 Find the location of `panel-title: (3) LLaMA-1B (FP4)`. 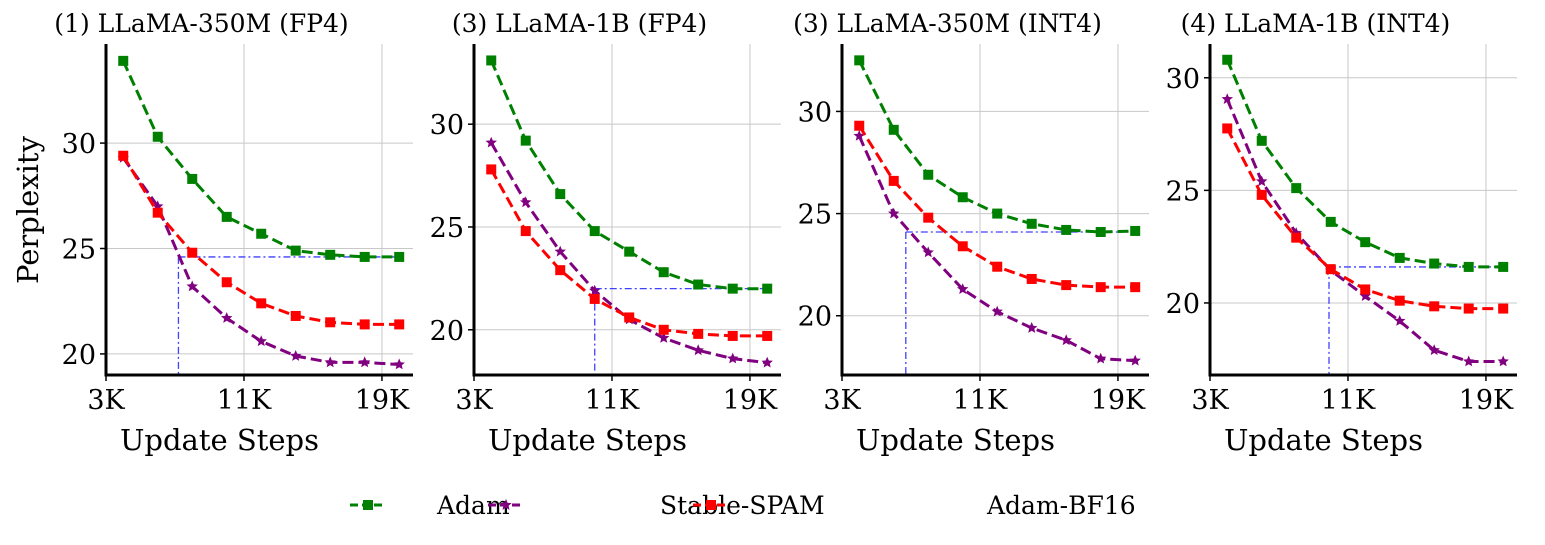

panel-title: (3) LLaMA-1B (FP4) is located at coordinates (579, 23).